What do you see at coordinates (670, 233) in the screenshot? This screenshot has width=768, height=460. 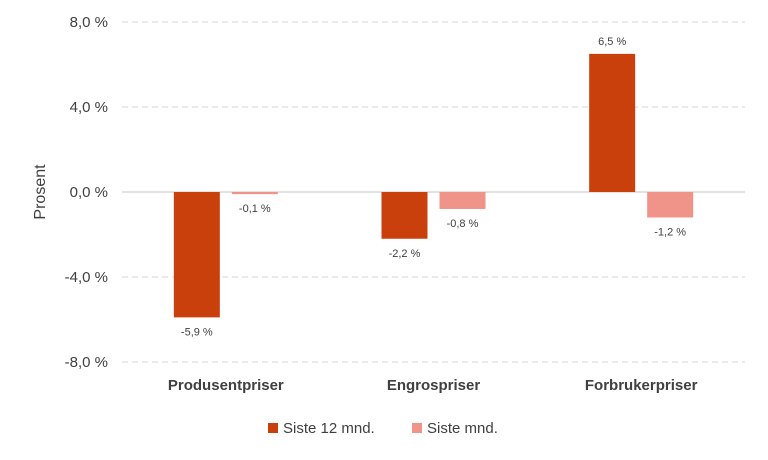 I see `data-label: -1,2 %` at bounding box center [670, 233].